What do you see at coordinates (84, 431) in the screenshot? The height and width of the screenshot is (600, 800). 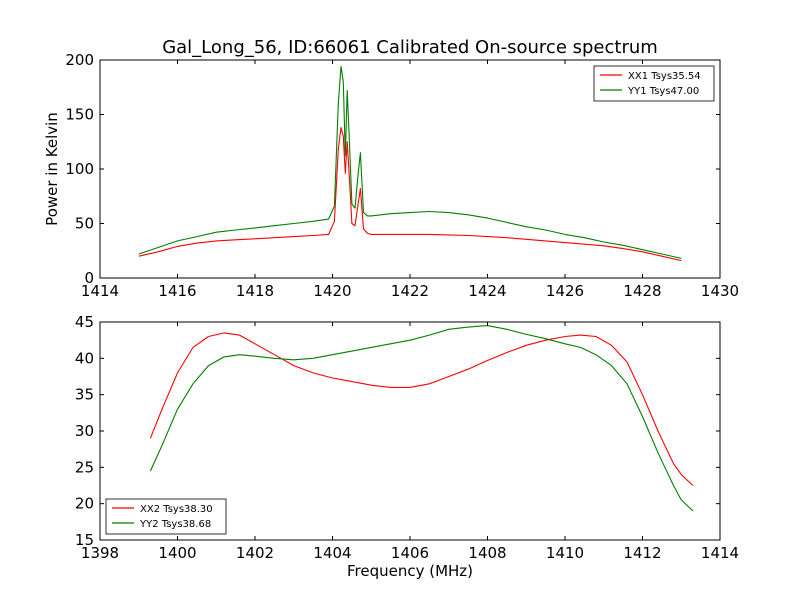 I see `y-tick-label: 30` at bounding box center [84, 431].